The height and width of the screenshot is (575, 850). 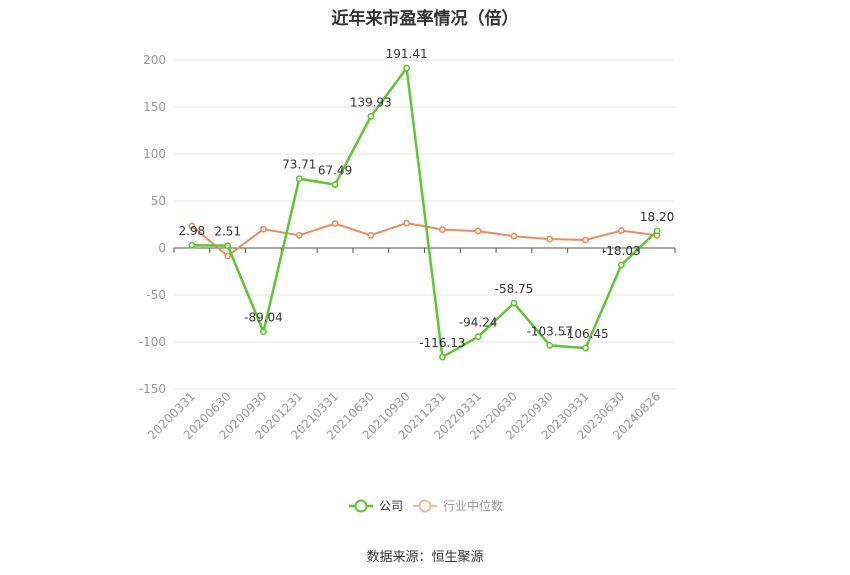 What do you see at coordinates (473, 505) in the screenshot?
I see `legend-label-industry: 行业中位数` at bounding box center [473, 505].